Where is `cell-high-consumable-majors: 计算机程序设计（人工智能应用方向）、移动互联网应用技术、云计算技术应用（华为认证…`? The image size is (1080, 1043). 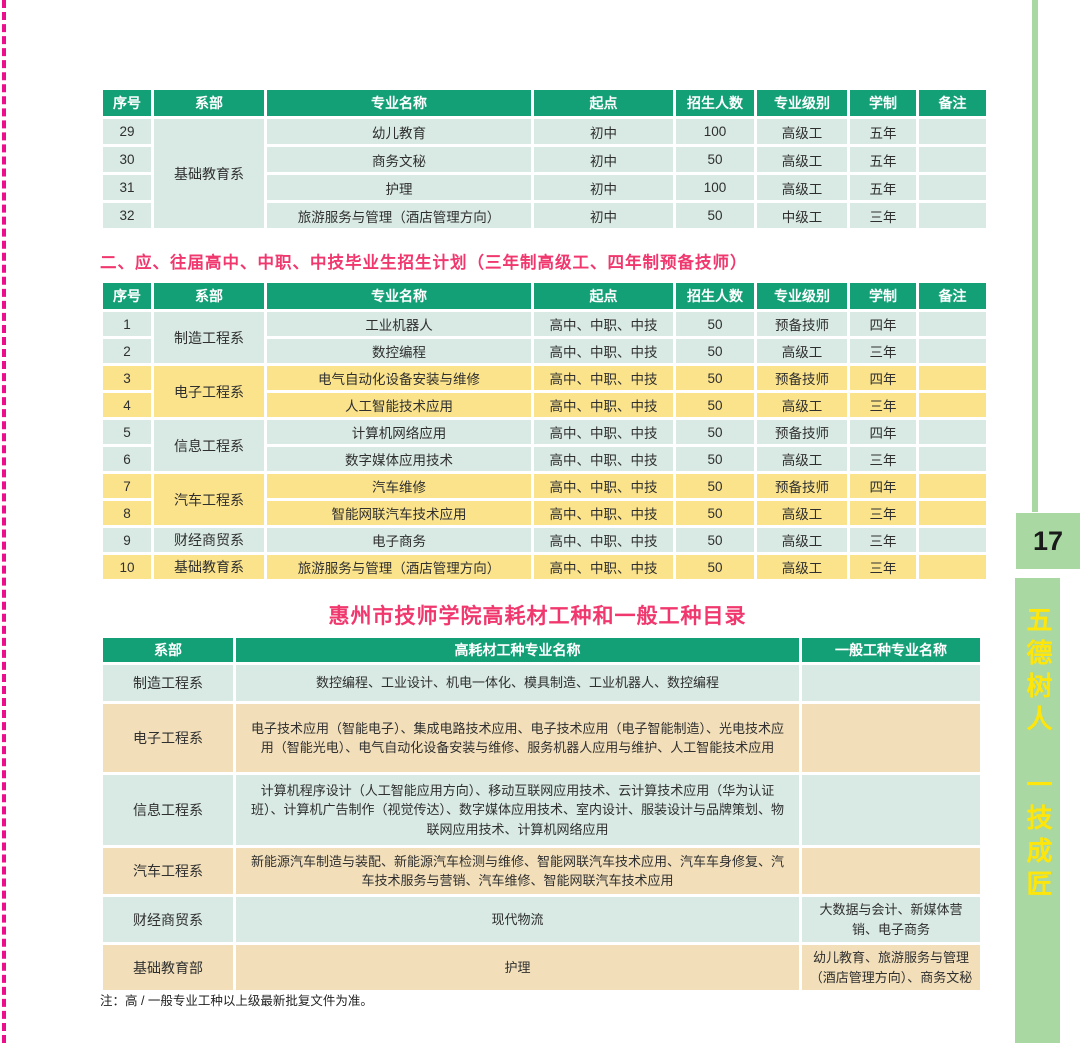
cell-high-consumable-majors: 计算机程序设计（人工智能应用方向）、移动互联网应用技术、云计算技术应用（华为认证… is located at coordinates (517, 810).